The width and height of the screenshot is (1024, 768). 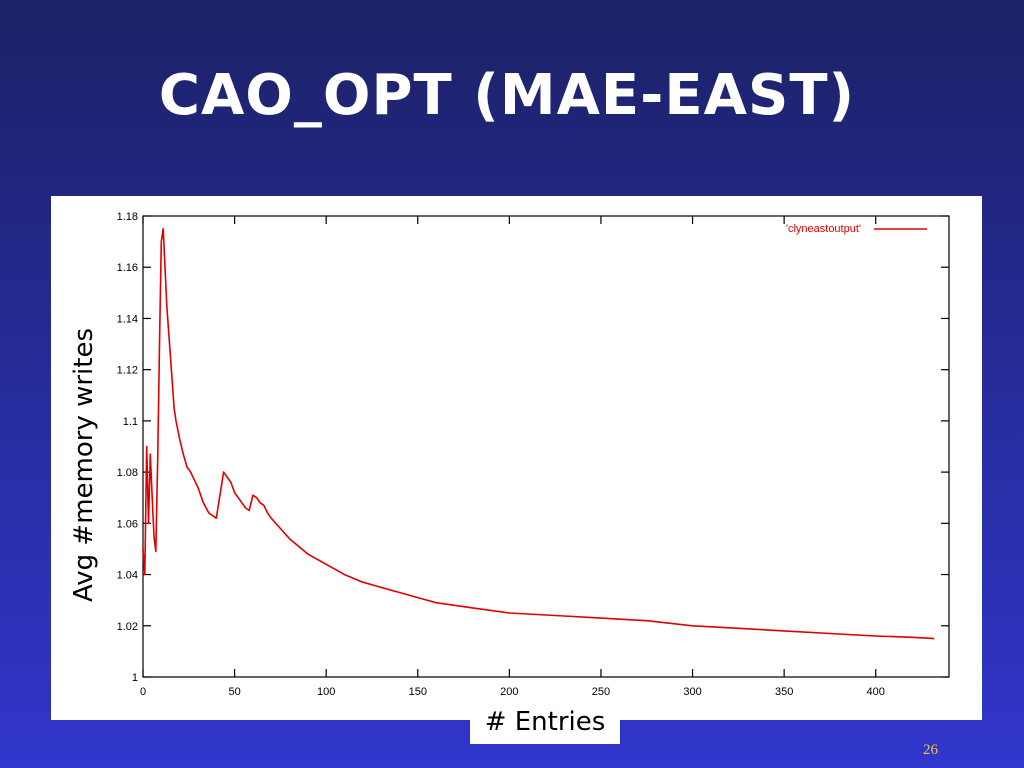 What do you see at coordinates (143, 692) in the screenshot?
I see `x-tick-label: 0` at bounding box center [143, 692].